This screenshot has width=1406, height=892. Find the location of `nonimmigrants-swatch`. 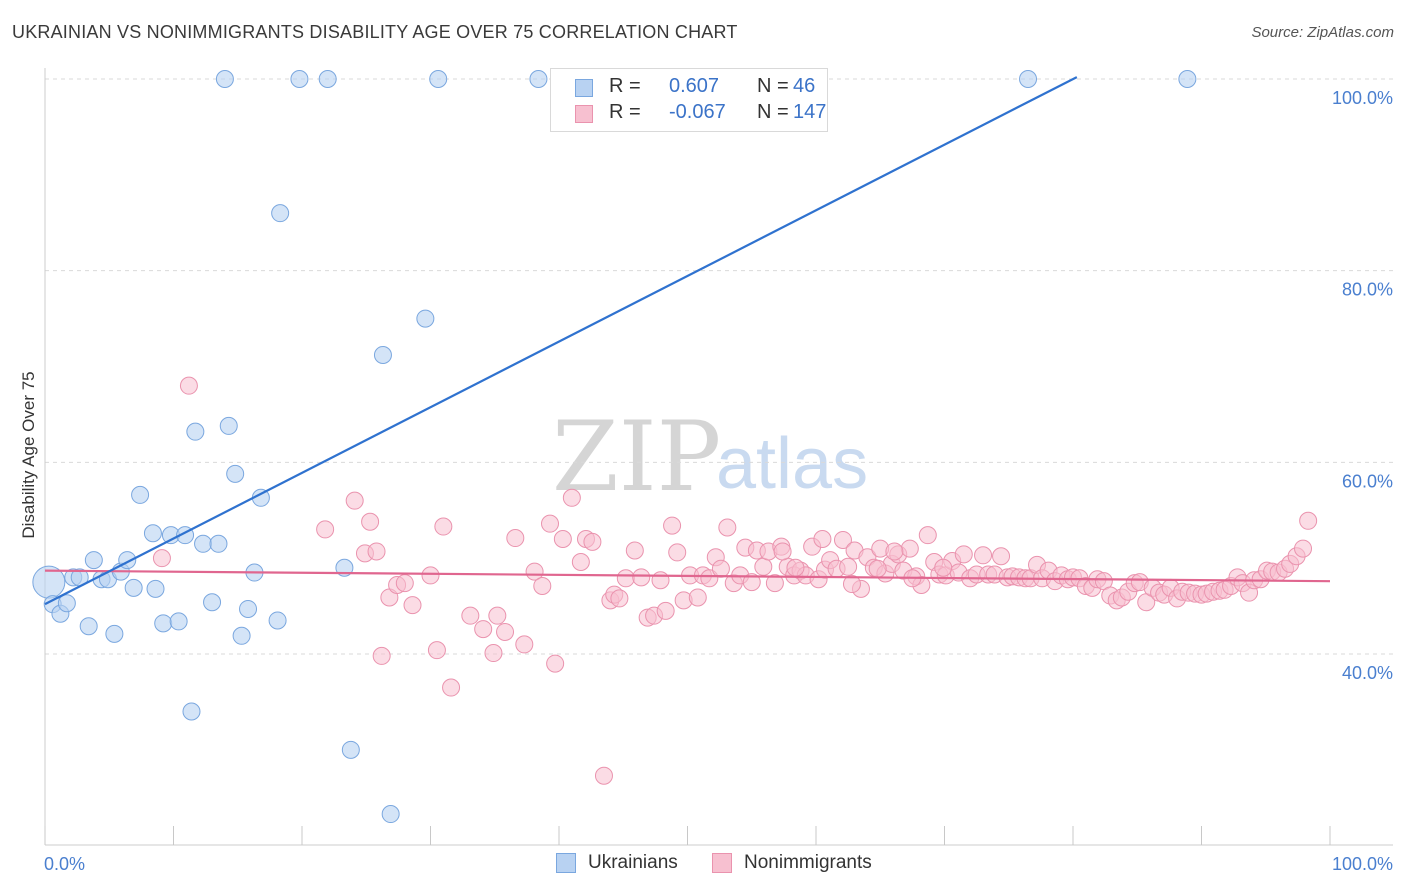

nonimmigrants-swatch is located at coordinates (584, 114).